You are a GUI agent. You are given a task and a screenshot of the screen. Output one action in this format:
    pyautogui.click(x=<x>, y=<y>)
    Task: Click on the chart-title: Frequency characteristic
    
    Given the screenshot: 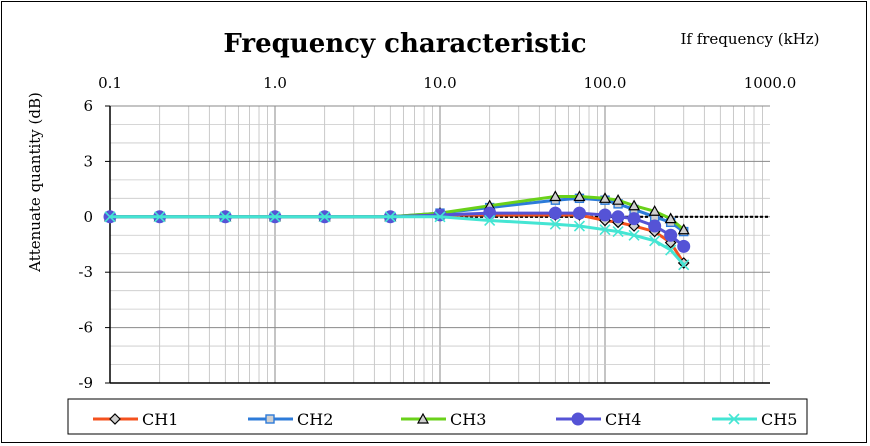 What is the action you would take?
    pyautogui.click(x=404, y=44)
    